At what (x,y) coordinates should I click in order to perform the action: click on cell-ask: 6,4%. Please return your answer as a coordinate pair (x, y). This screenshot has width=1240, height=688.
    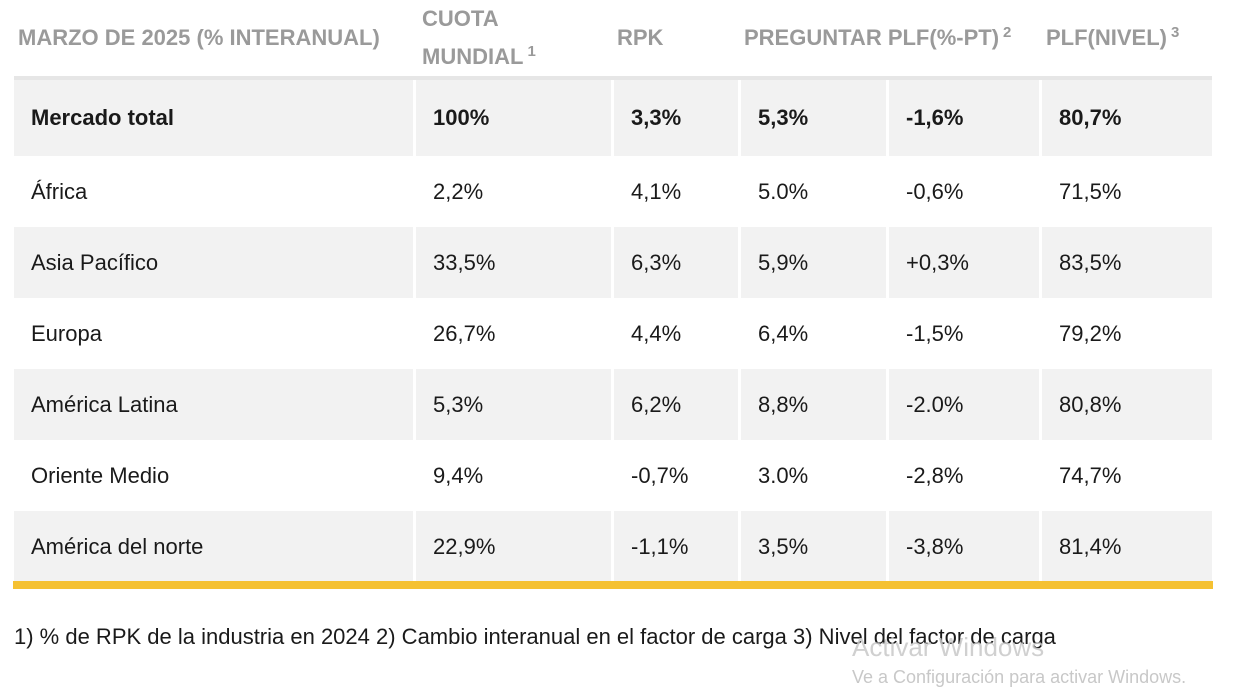
    Looking at the image, I should click on (815, 333).